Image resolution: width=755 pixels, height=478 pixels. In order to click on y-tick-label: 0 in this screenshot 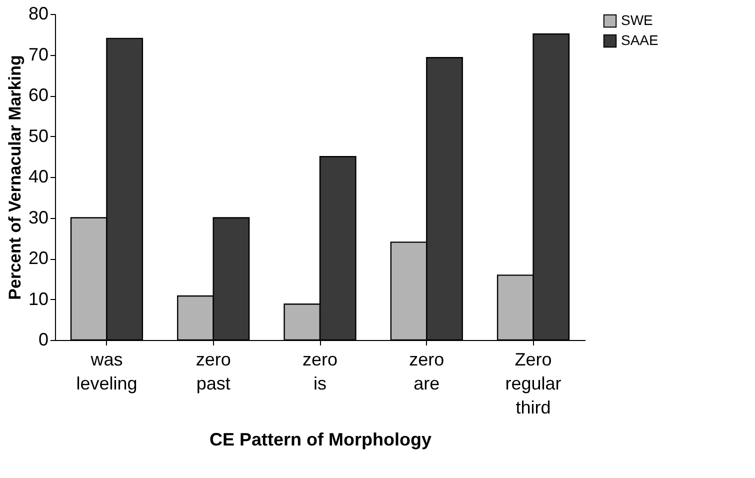, I will do `click(43, 340)`.